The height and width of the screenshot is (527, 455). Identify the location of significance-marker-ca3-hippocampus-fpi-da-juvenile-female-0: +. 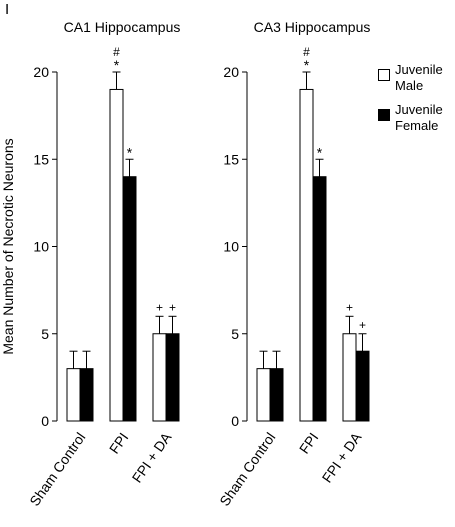
(362, 325).